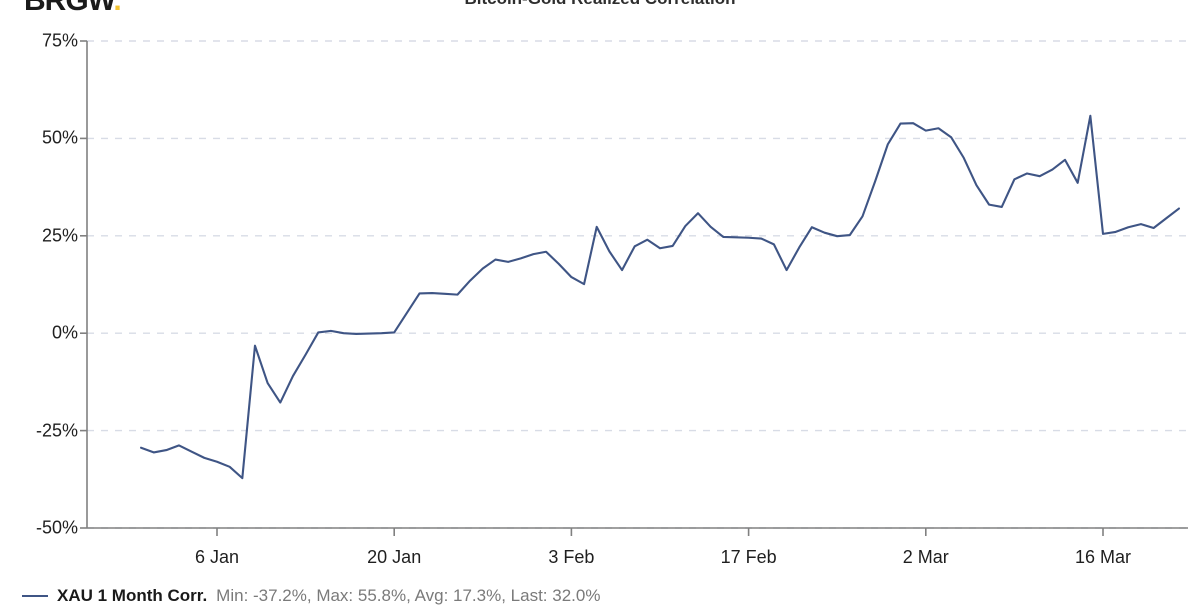 The width and height of the screenshot is (1200, 610). What do you see at coordinates (56, 430) in the screenshot?
I see `y-axis-tick-label: -25%` at bounding box center [56, 430].